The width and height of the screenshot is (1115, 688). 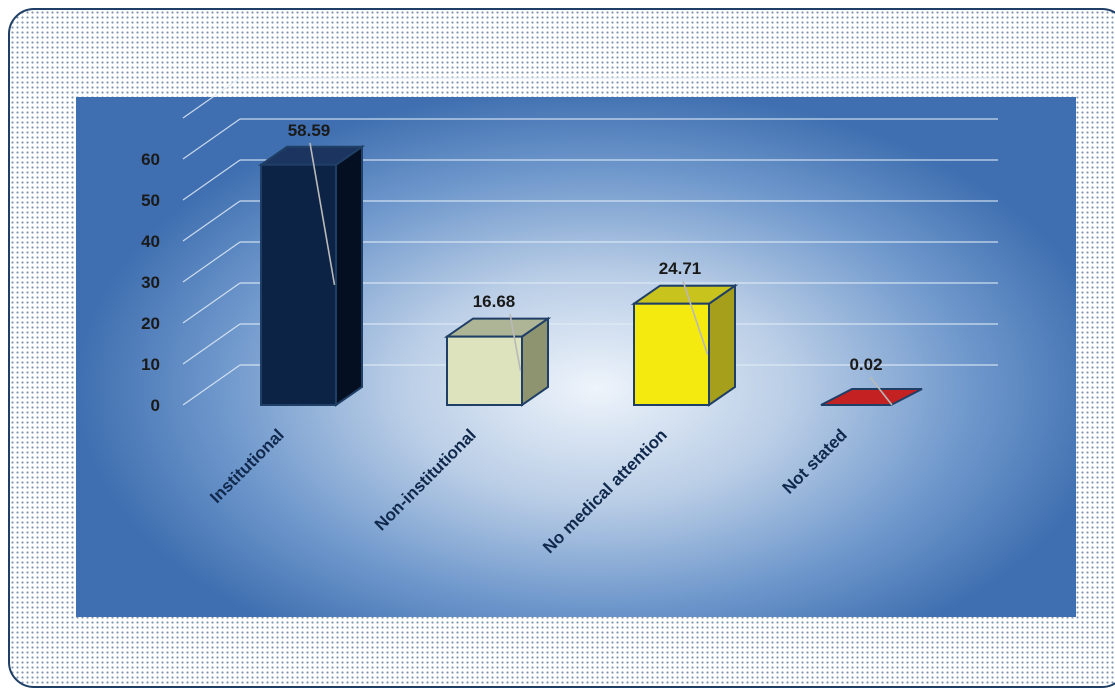 I want to click on data-label: 16.68, so click(x=494, y=301).